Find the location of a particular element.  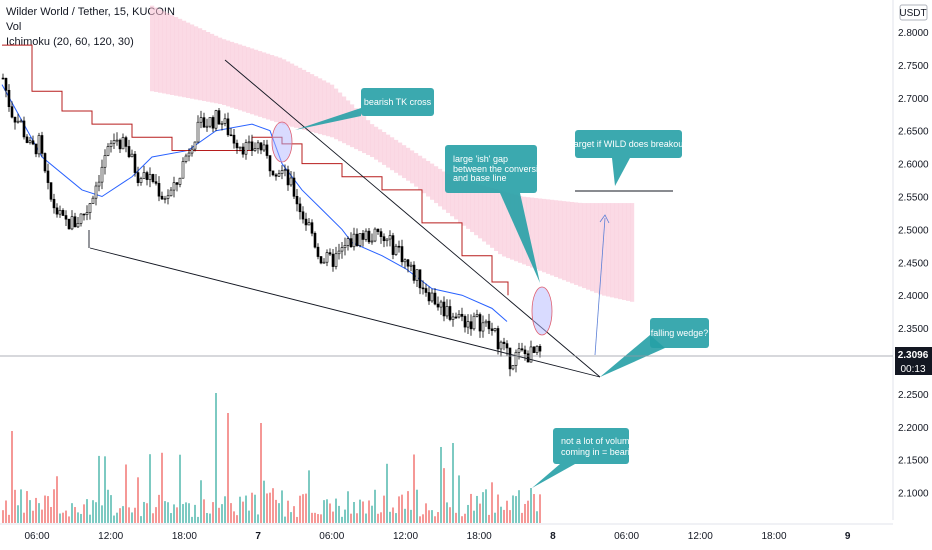

callout-text: target if WILD does breakout is located at coordinates (628, 144).